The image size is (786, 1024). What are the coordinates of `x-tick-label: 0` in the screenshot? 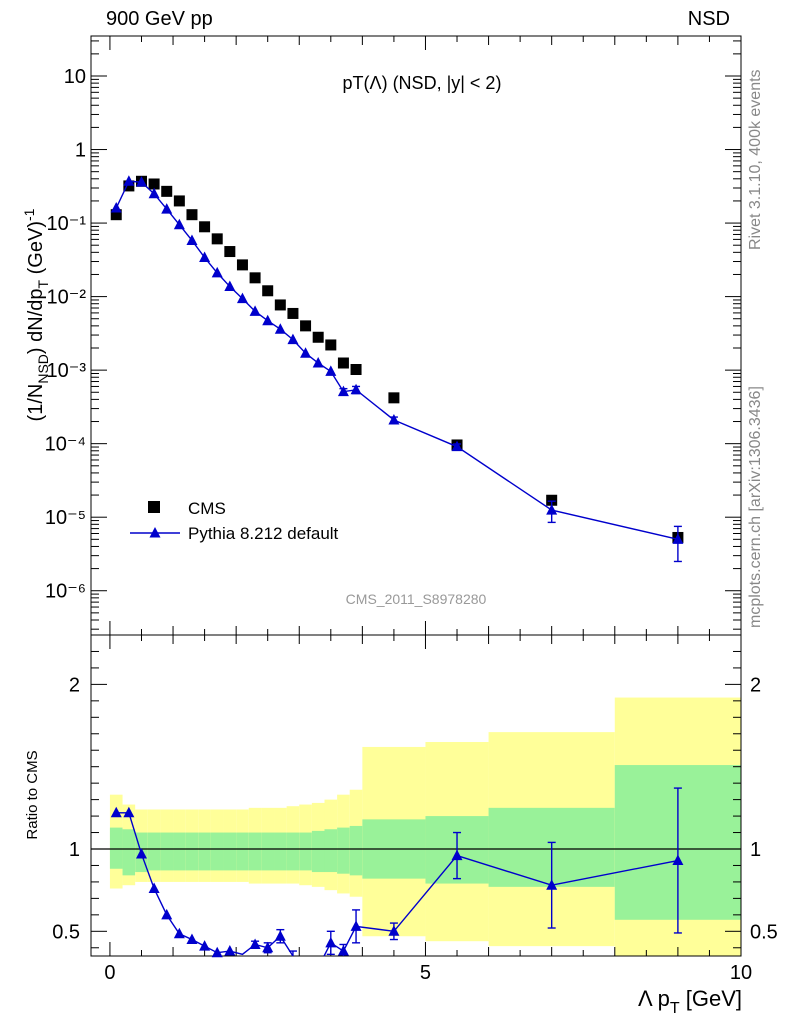 It's located at (109, 973).